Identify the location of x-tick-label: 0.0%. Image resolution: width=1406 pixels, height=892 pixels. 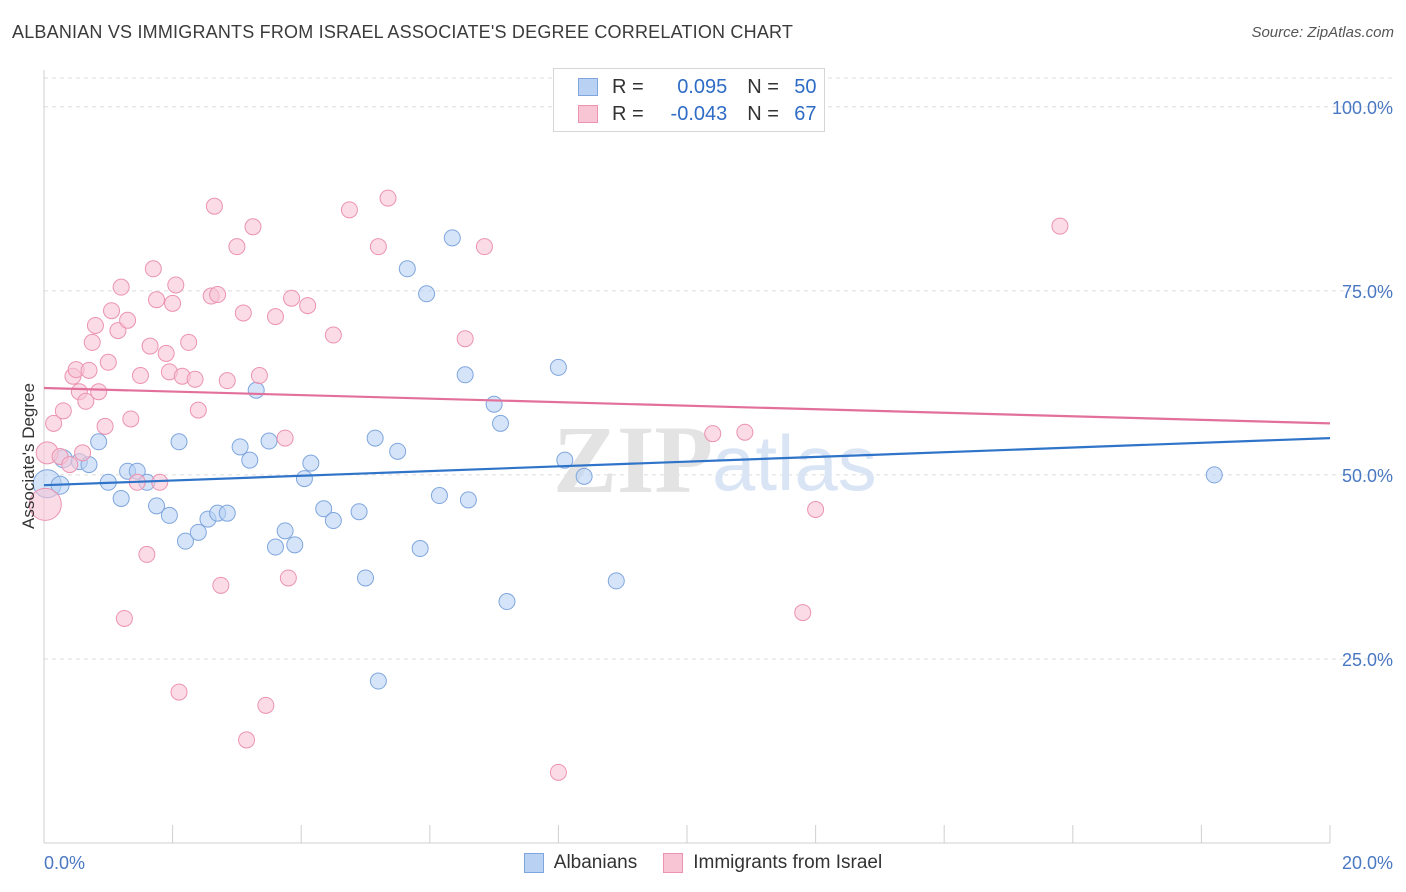
(64, 863).